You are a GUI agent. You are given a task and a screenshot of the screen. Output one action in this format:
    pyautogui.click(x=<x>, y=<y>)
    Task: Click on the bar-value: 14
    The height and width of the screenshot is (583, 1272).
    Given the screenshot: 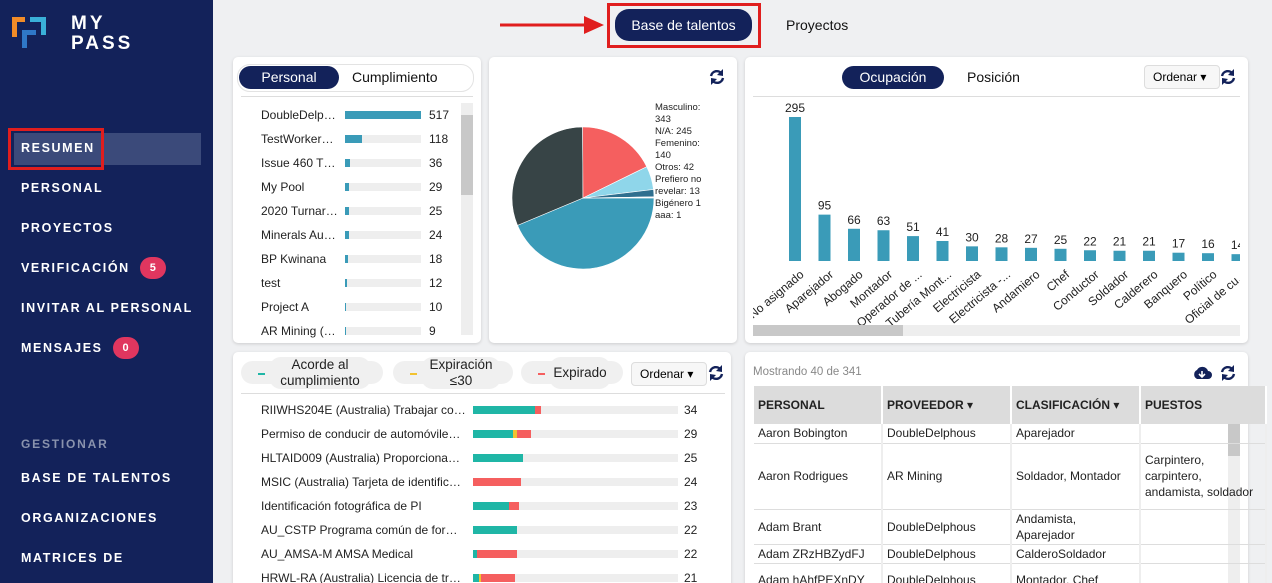 What is the action you would take?
    pyautogui.click(x=1235, y=245)
    